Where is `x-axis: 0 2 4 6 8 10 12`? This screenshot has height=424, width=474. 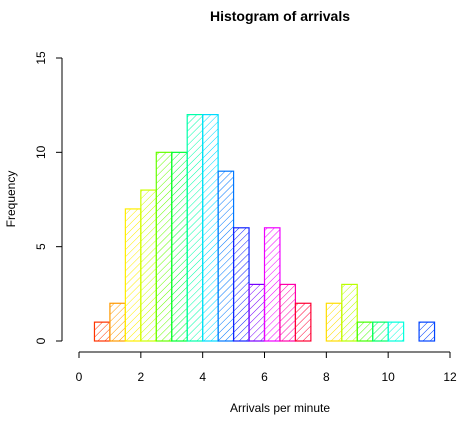 x-axis: 0 2 4 6 8 10 12 is located at coordinates (266, 367).